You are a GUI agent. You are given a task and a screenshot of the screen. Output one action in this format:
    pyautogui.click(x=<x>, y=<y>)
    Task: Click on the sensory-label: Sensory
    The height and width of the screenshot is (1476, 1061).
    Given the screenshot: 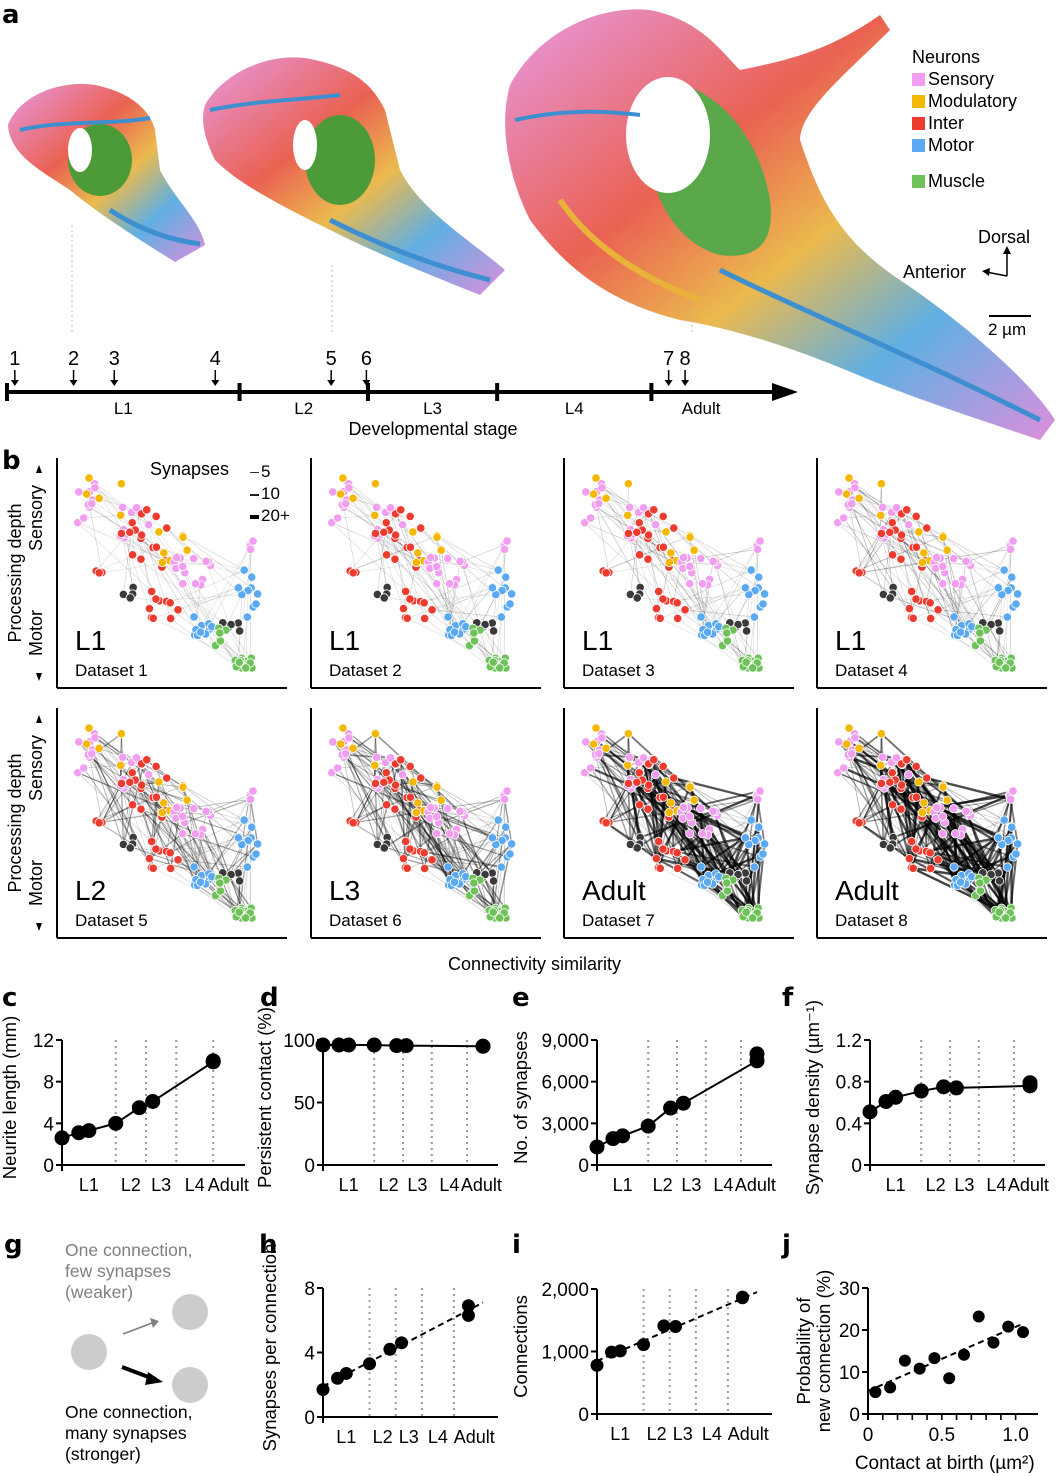 What is the action you would take?
    pyautogui.click(x=36, y=768)
    